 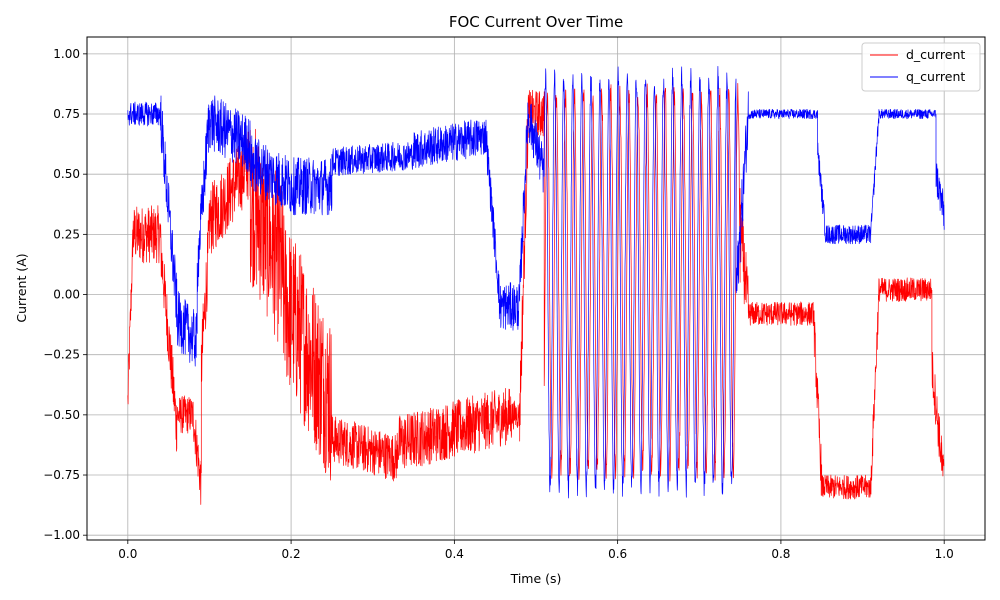 I want to click on y-axis-label: Current (A), so click(x=21, y=287).